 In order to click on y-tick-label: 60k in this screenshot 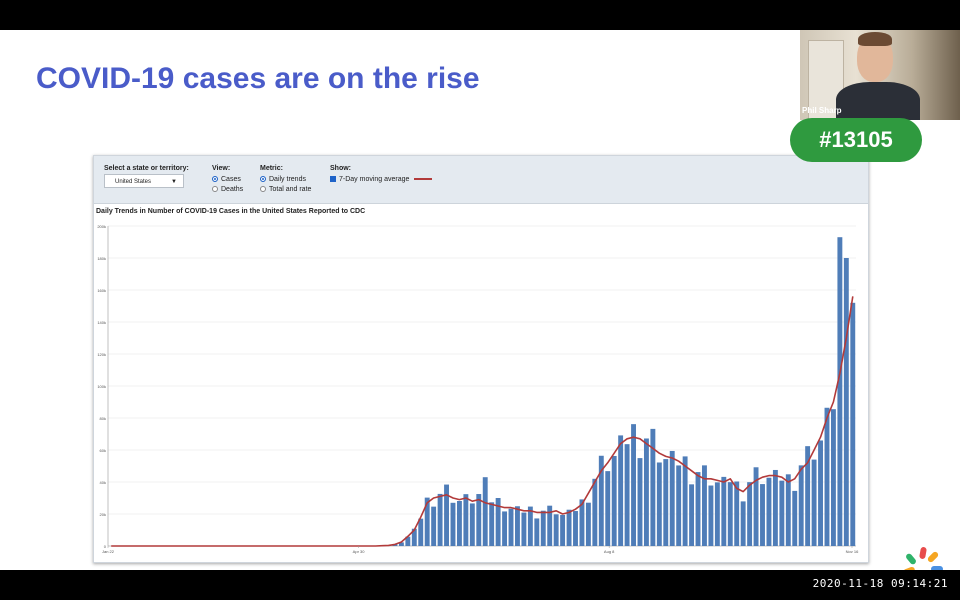, I will do `click(103, 450)`.